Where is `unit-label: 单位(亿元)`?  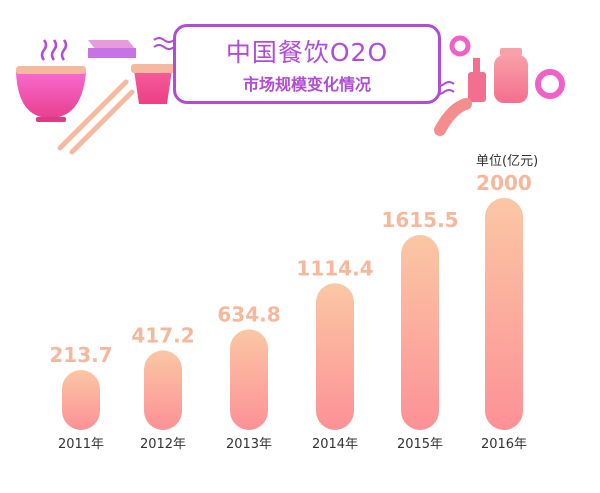
unit-label: 单位(亿元) is located at coordinates (507, 161).